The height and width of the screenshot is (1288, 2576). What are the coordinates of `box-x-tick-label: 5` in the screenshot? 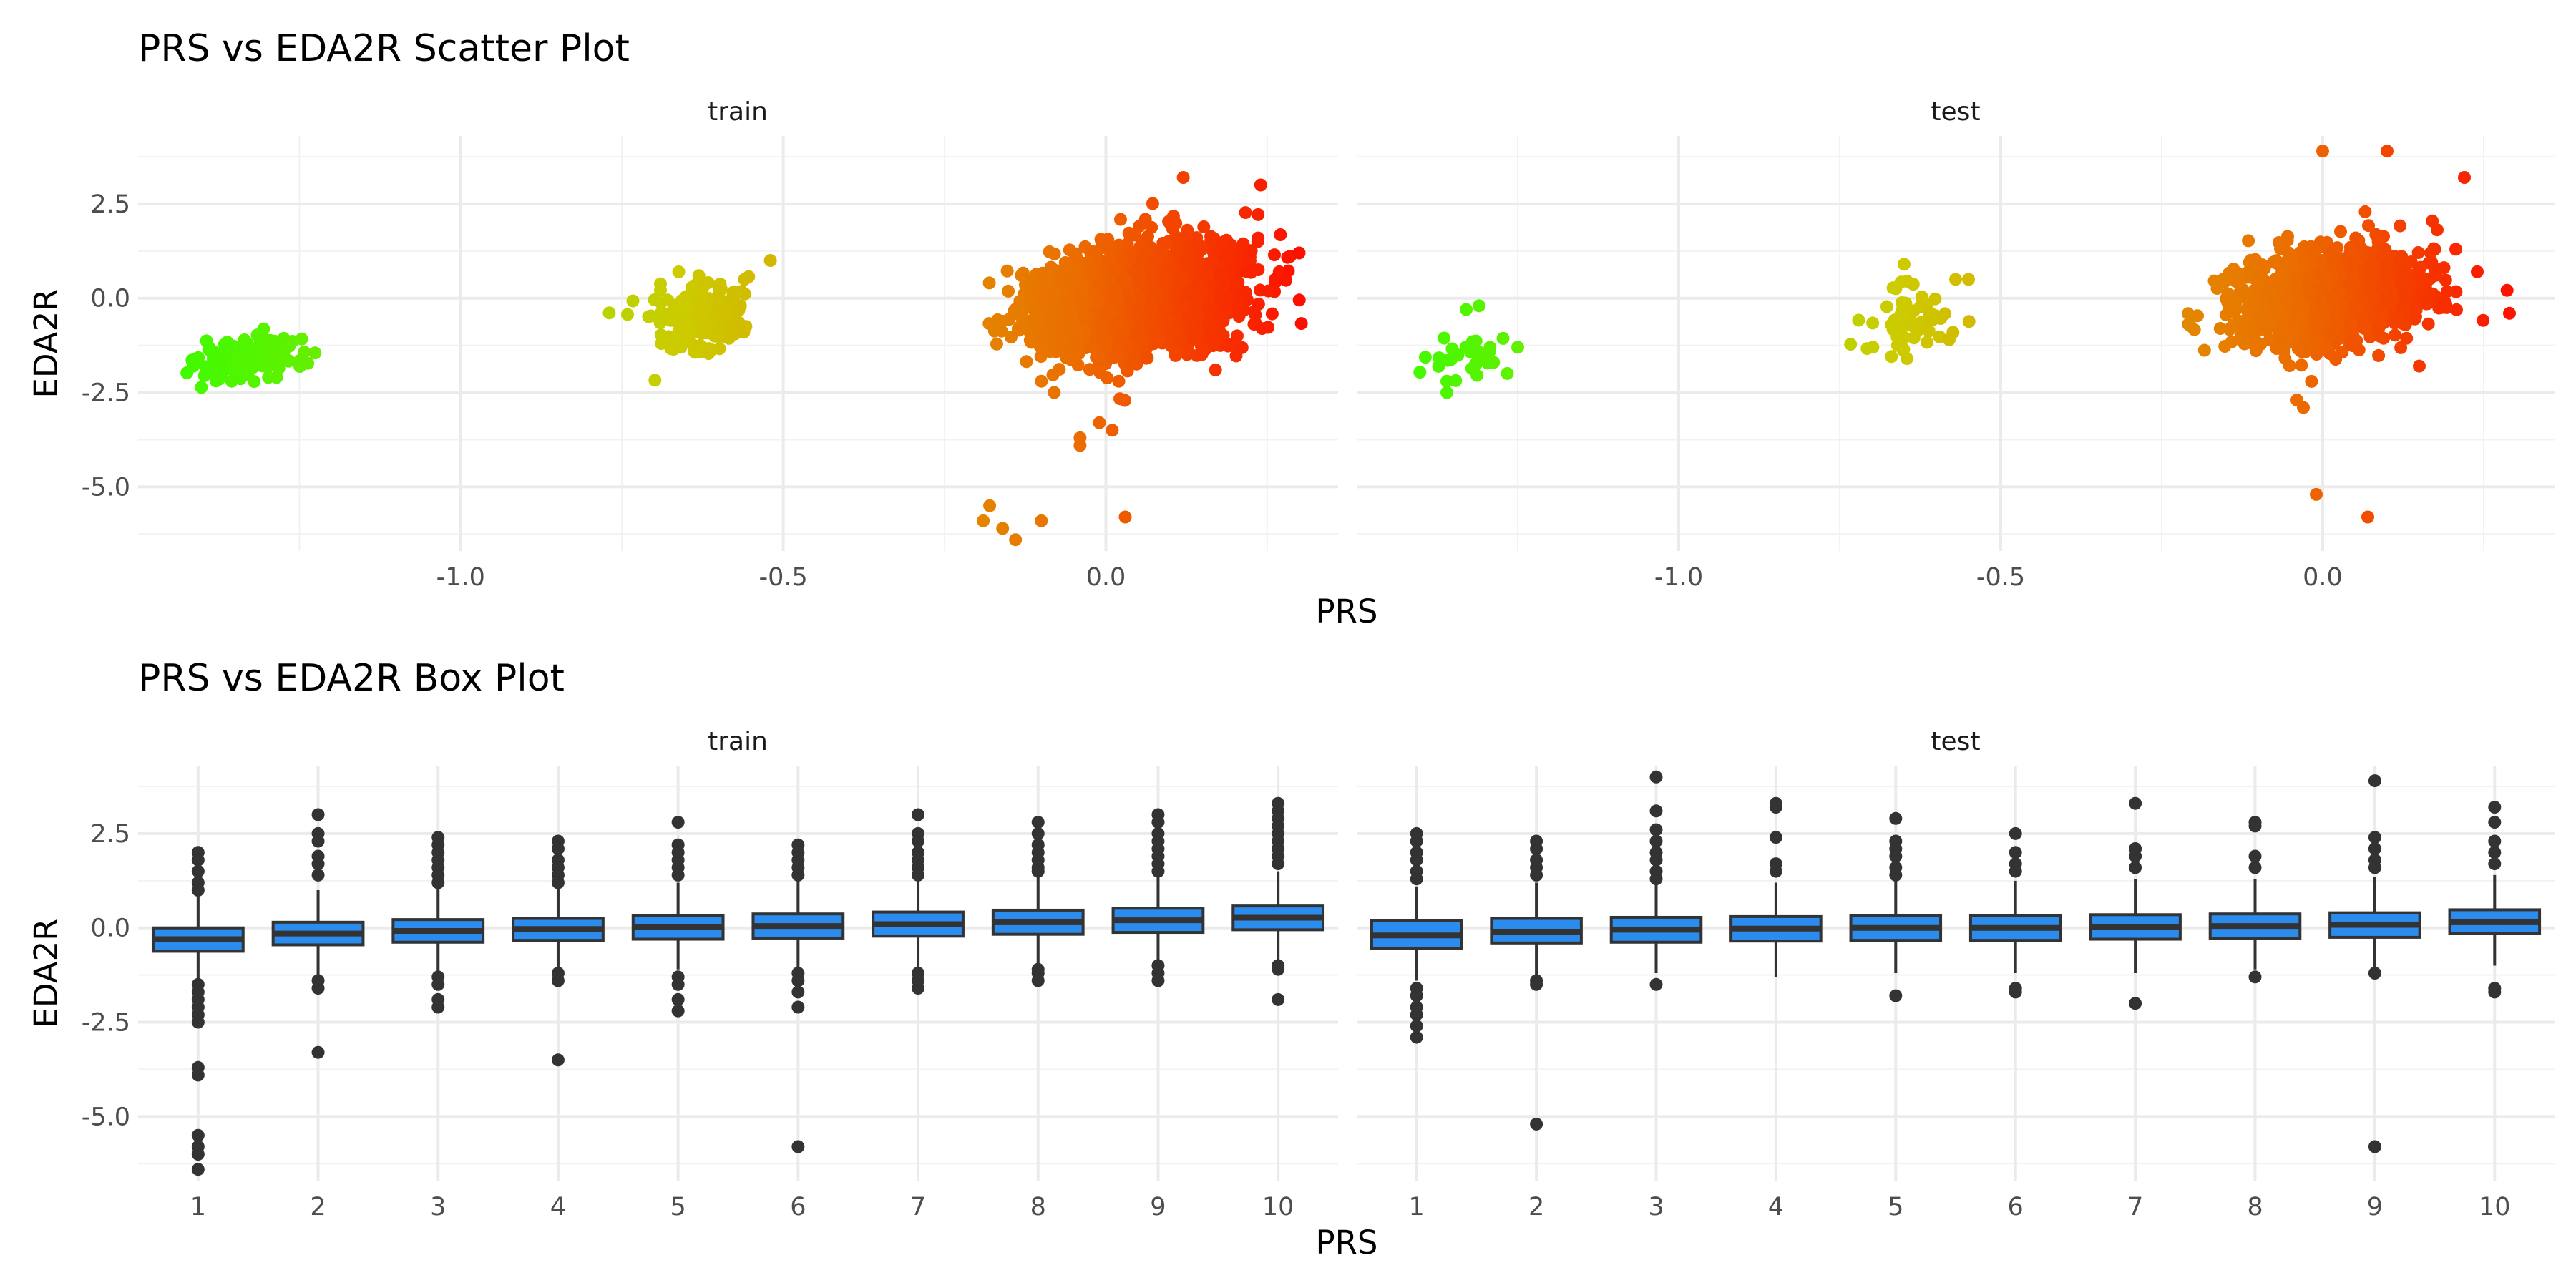 It's located at (1895, 1207).